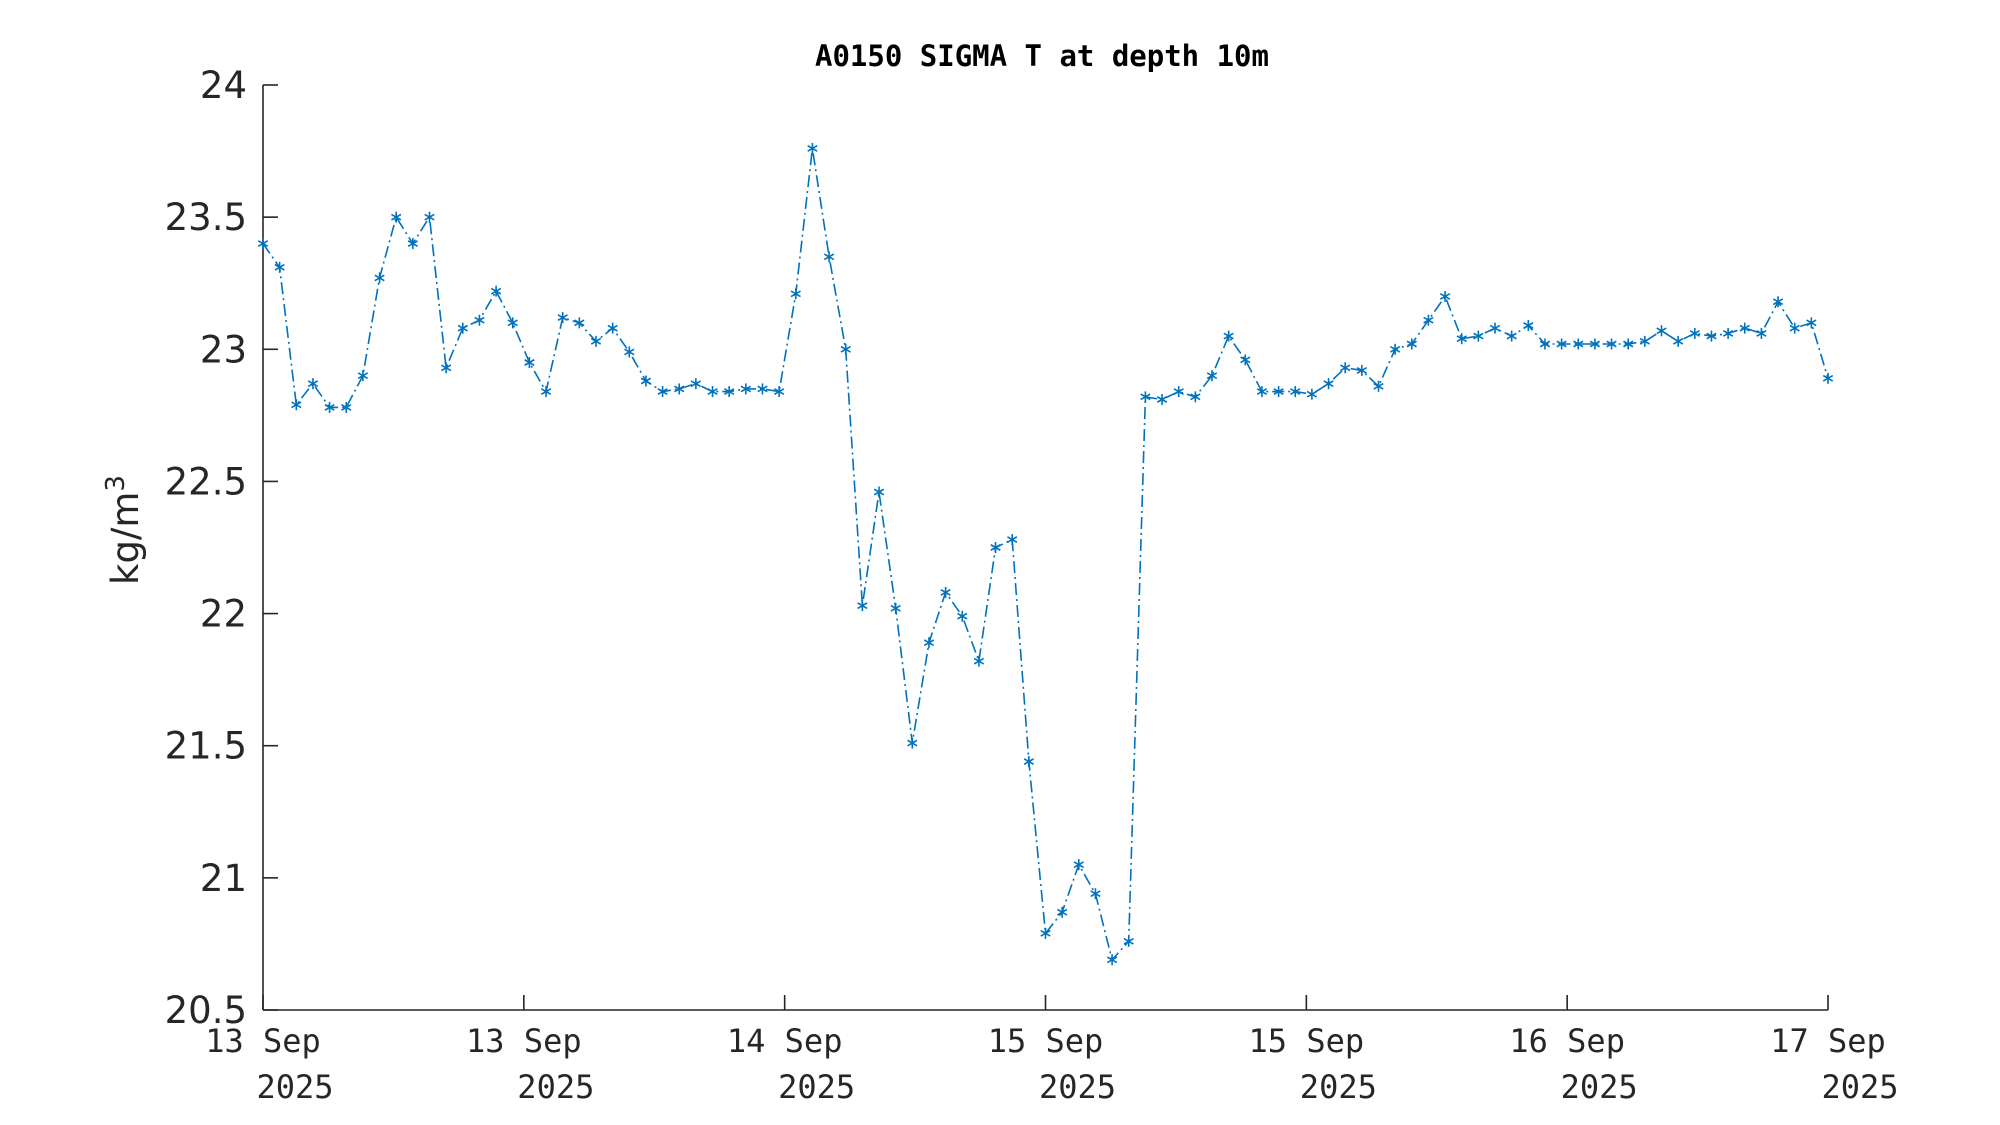 This screenshot has height=1125, width=2000. What do you see at coordinates (206, 481) in the screenshot?
I see `y-tick-label: 22.5` at bounding box center [206, 481].